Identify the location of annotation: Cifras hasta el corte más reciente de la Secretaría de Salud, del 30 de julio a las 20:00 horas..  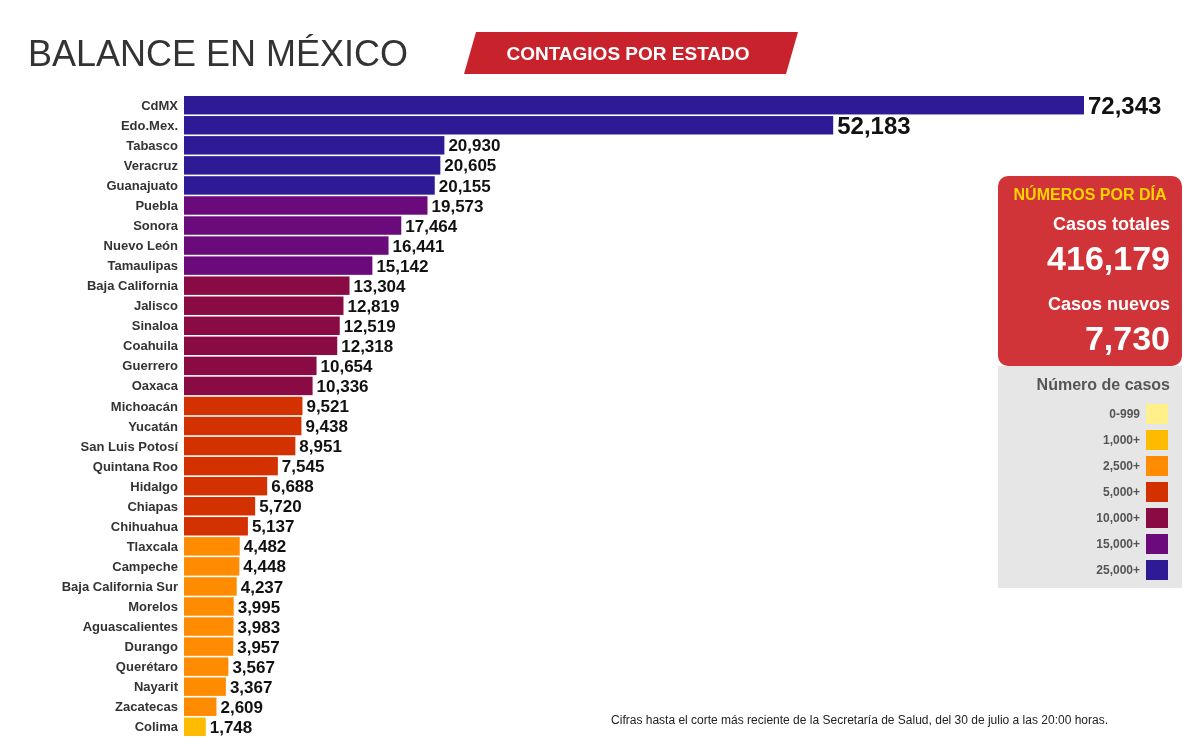
(859, 720).